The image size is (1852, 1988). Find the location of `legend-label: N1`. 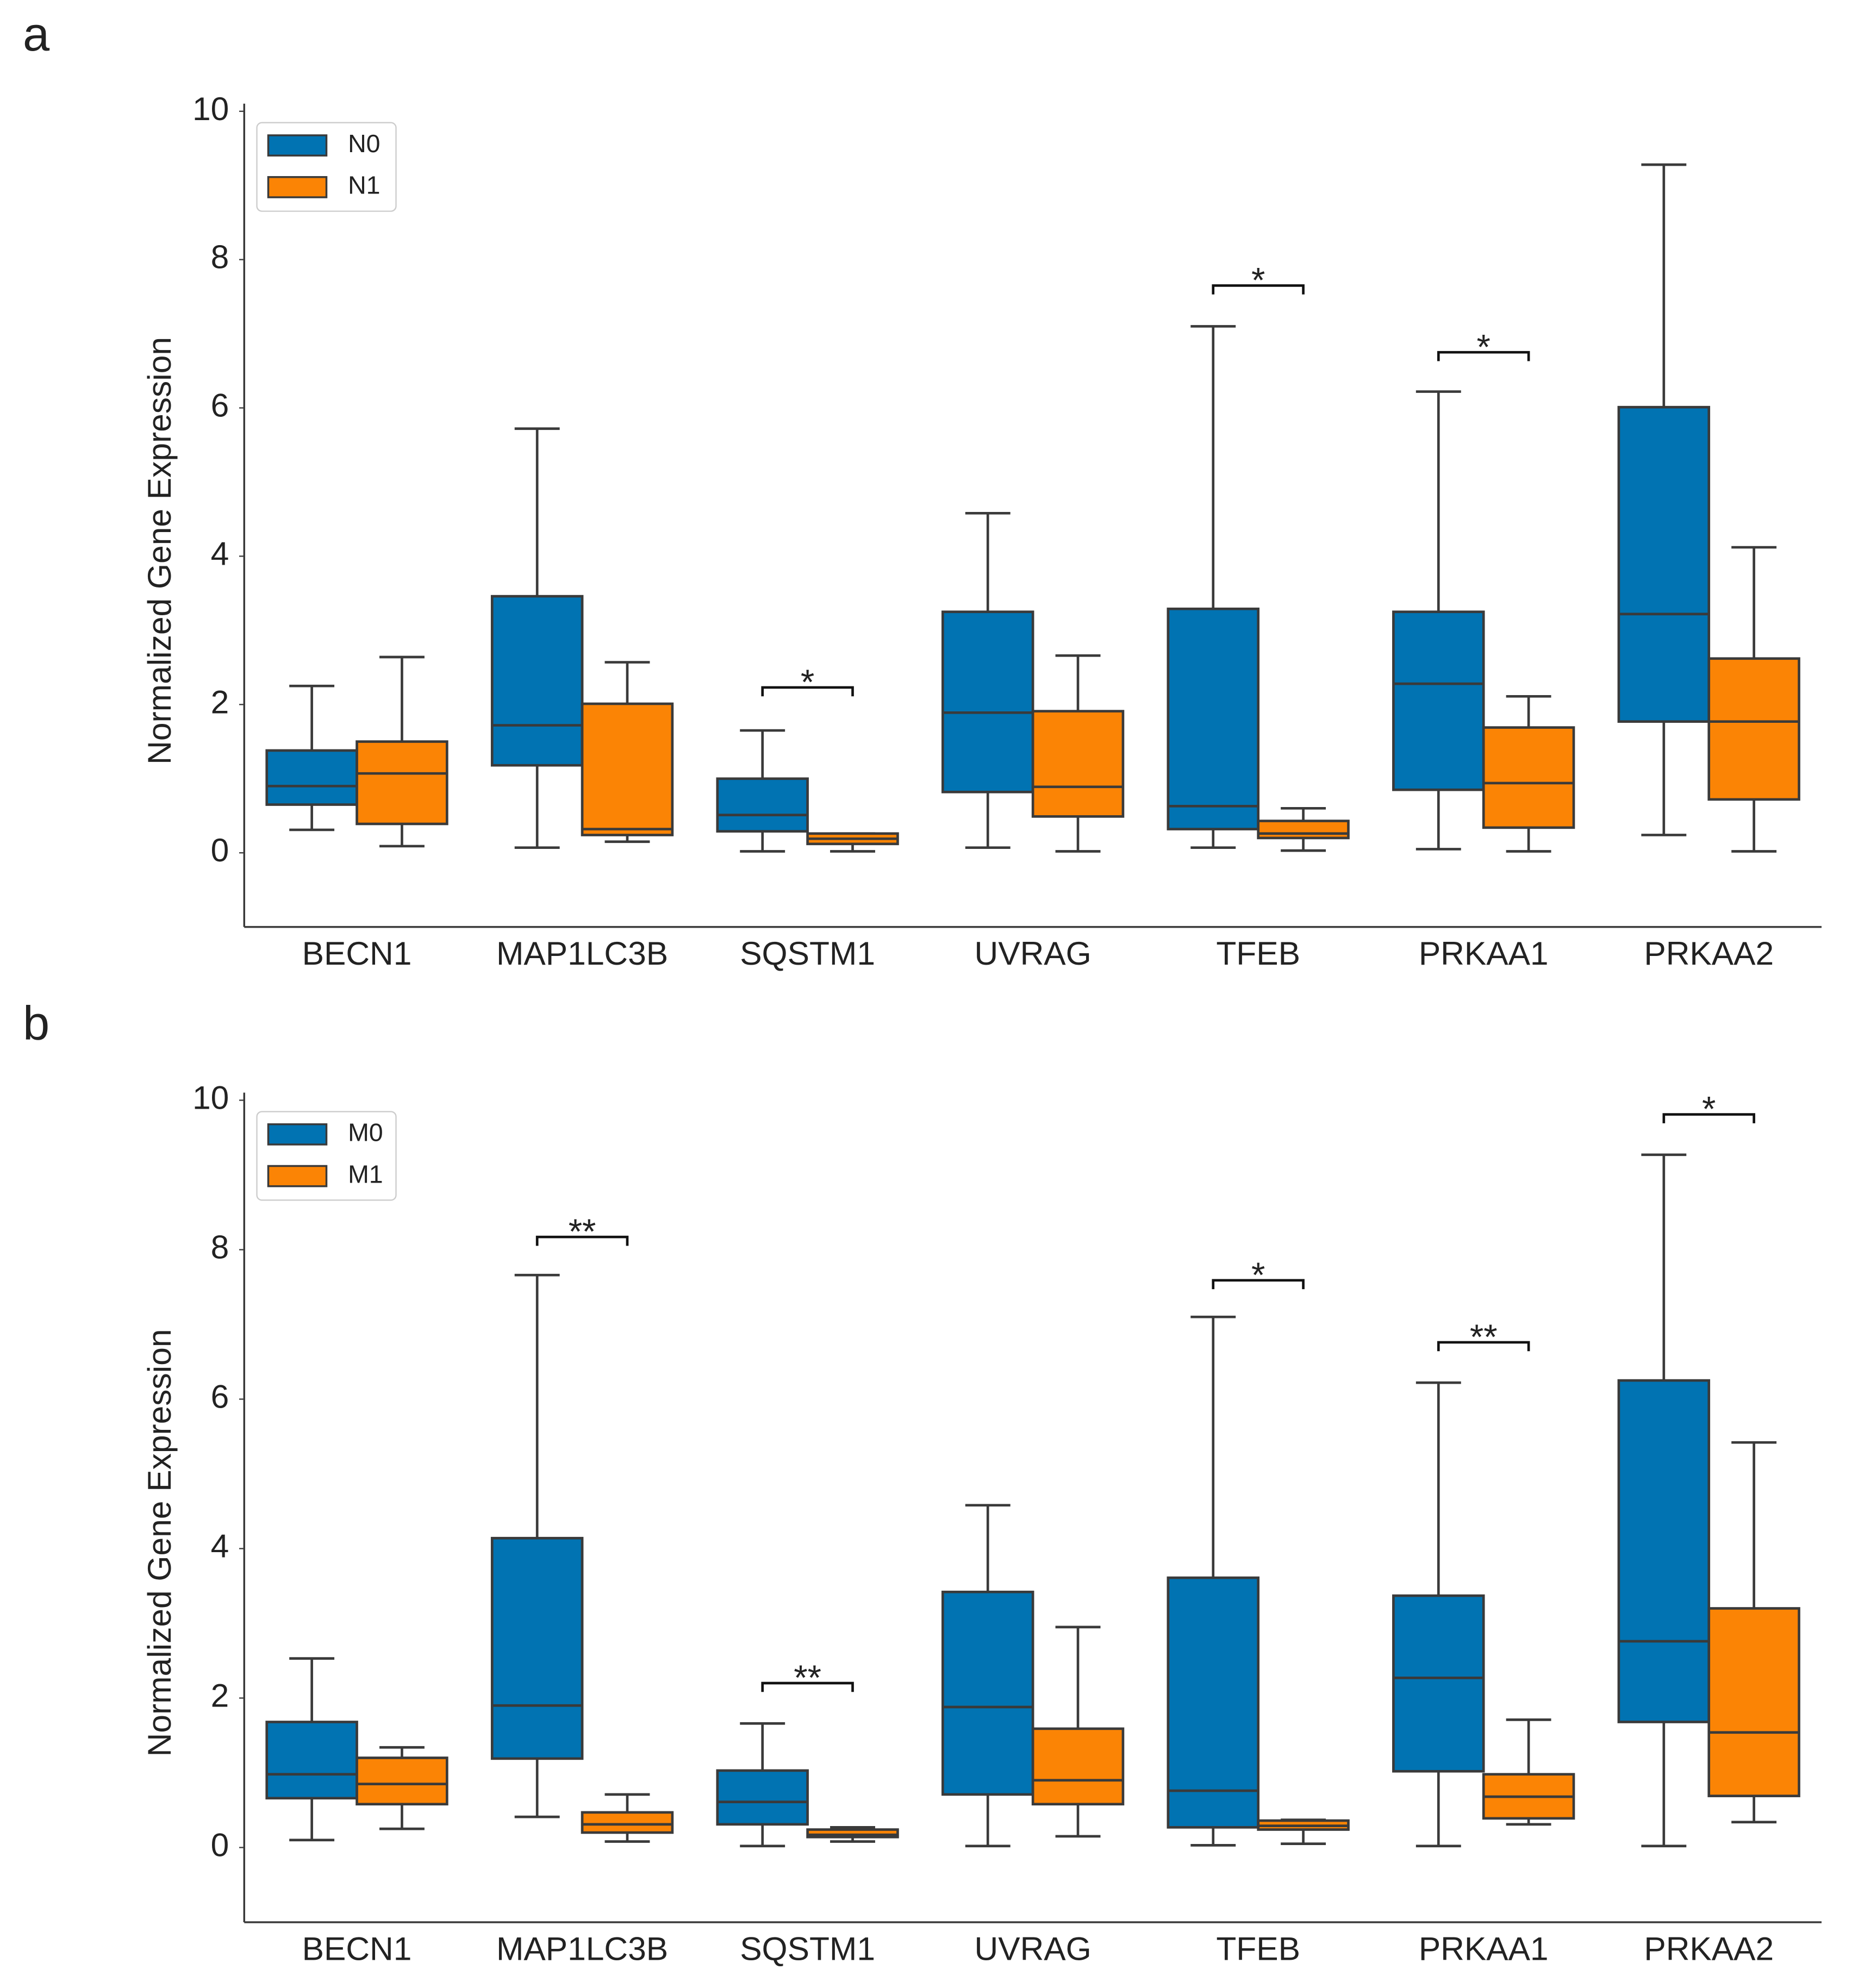

legend-label: N1 is located at coordinates (364, 185).